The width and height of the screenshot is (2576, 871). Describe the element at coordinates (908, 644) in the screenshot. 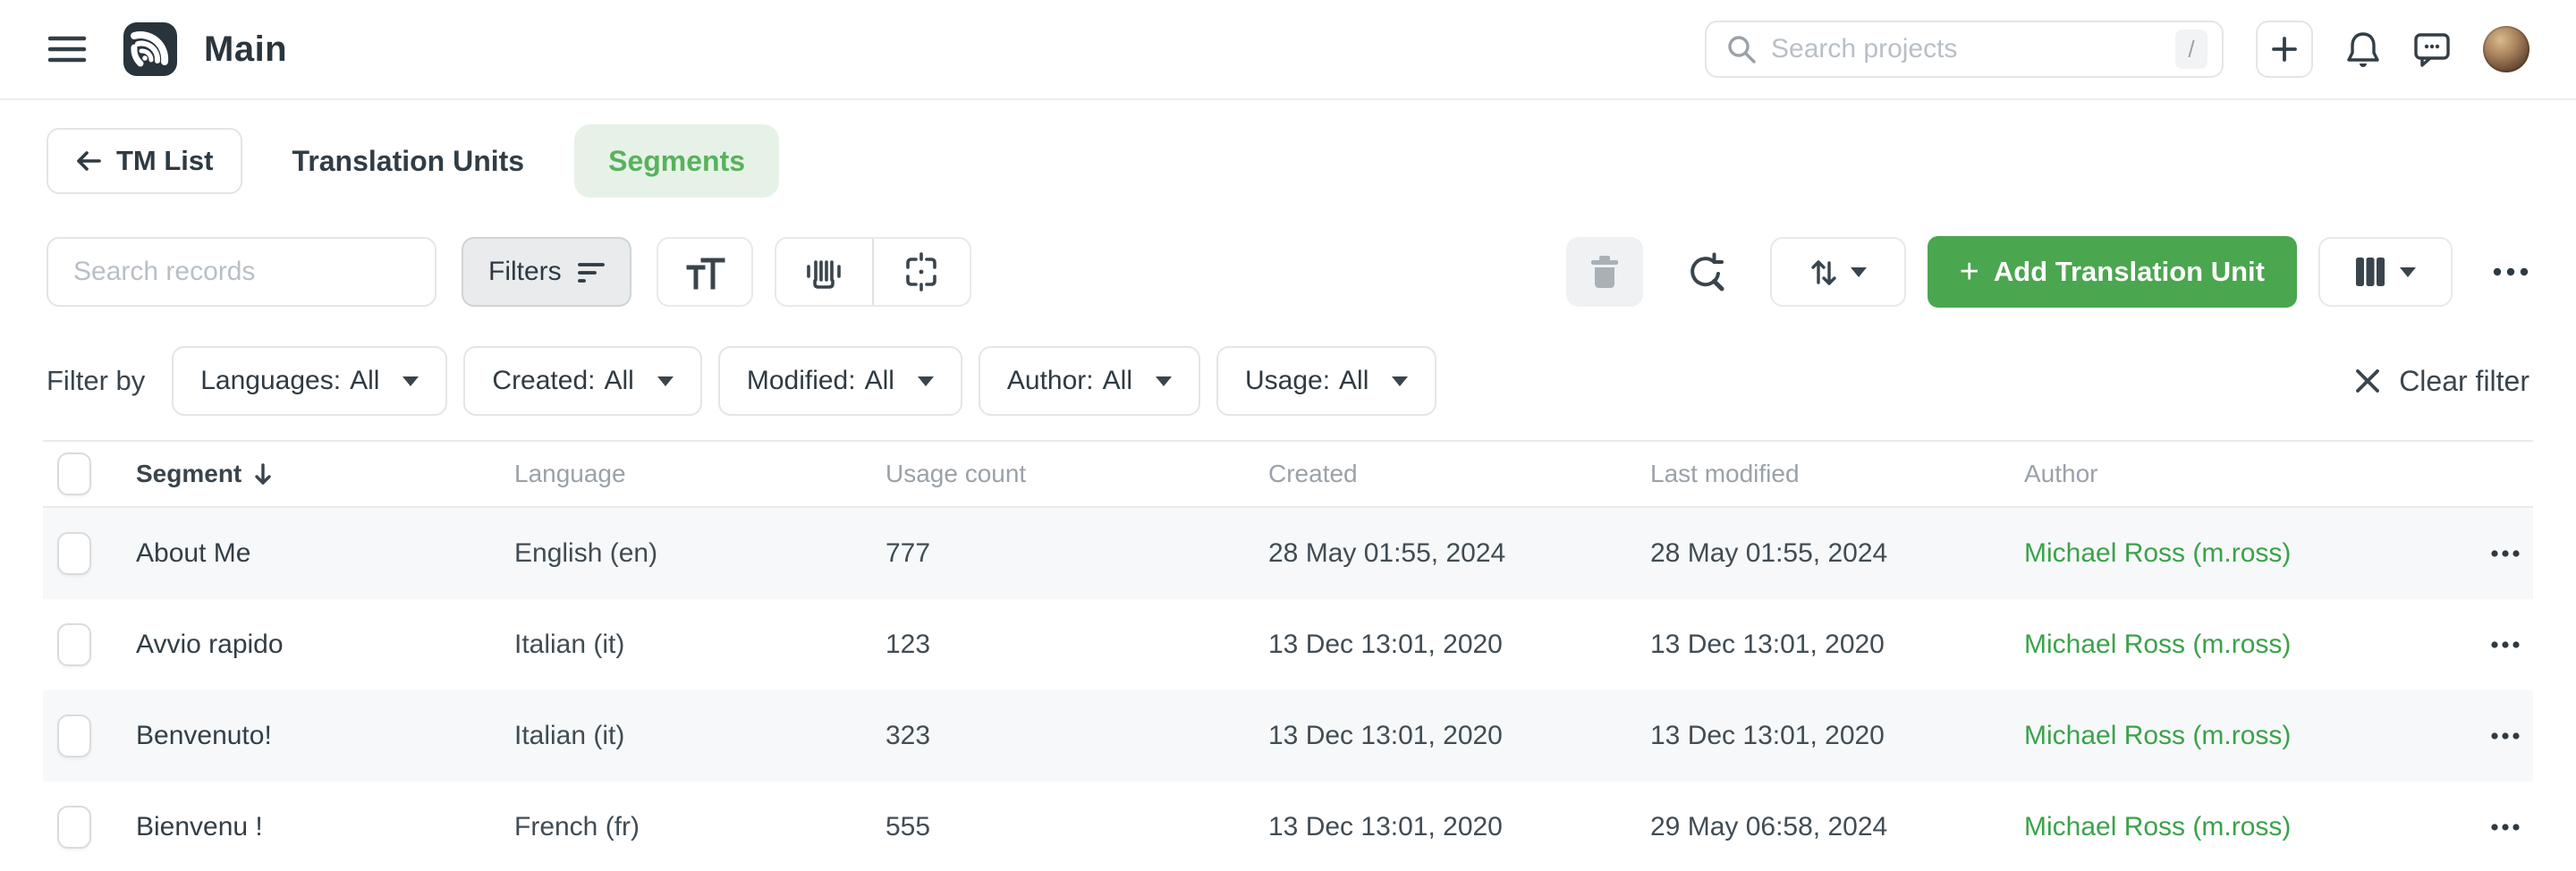

I see `usage-count-cell: 123` at that location.